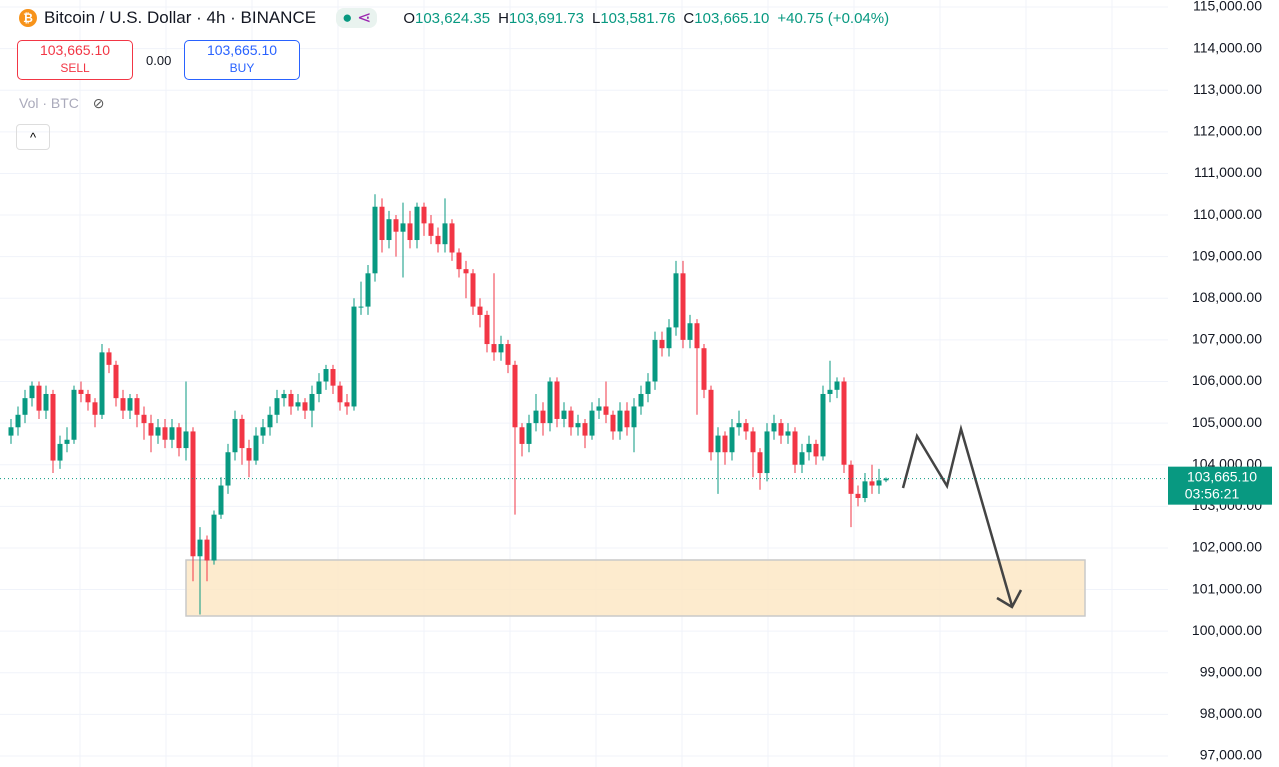  What do you see at coordinates (1227, 547) in the screenshot?
I see `y-tick-label: 102,000.00` at bounding box center [1227, 547].